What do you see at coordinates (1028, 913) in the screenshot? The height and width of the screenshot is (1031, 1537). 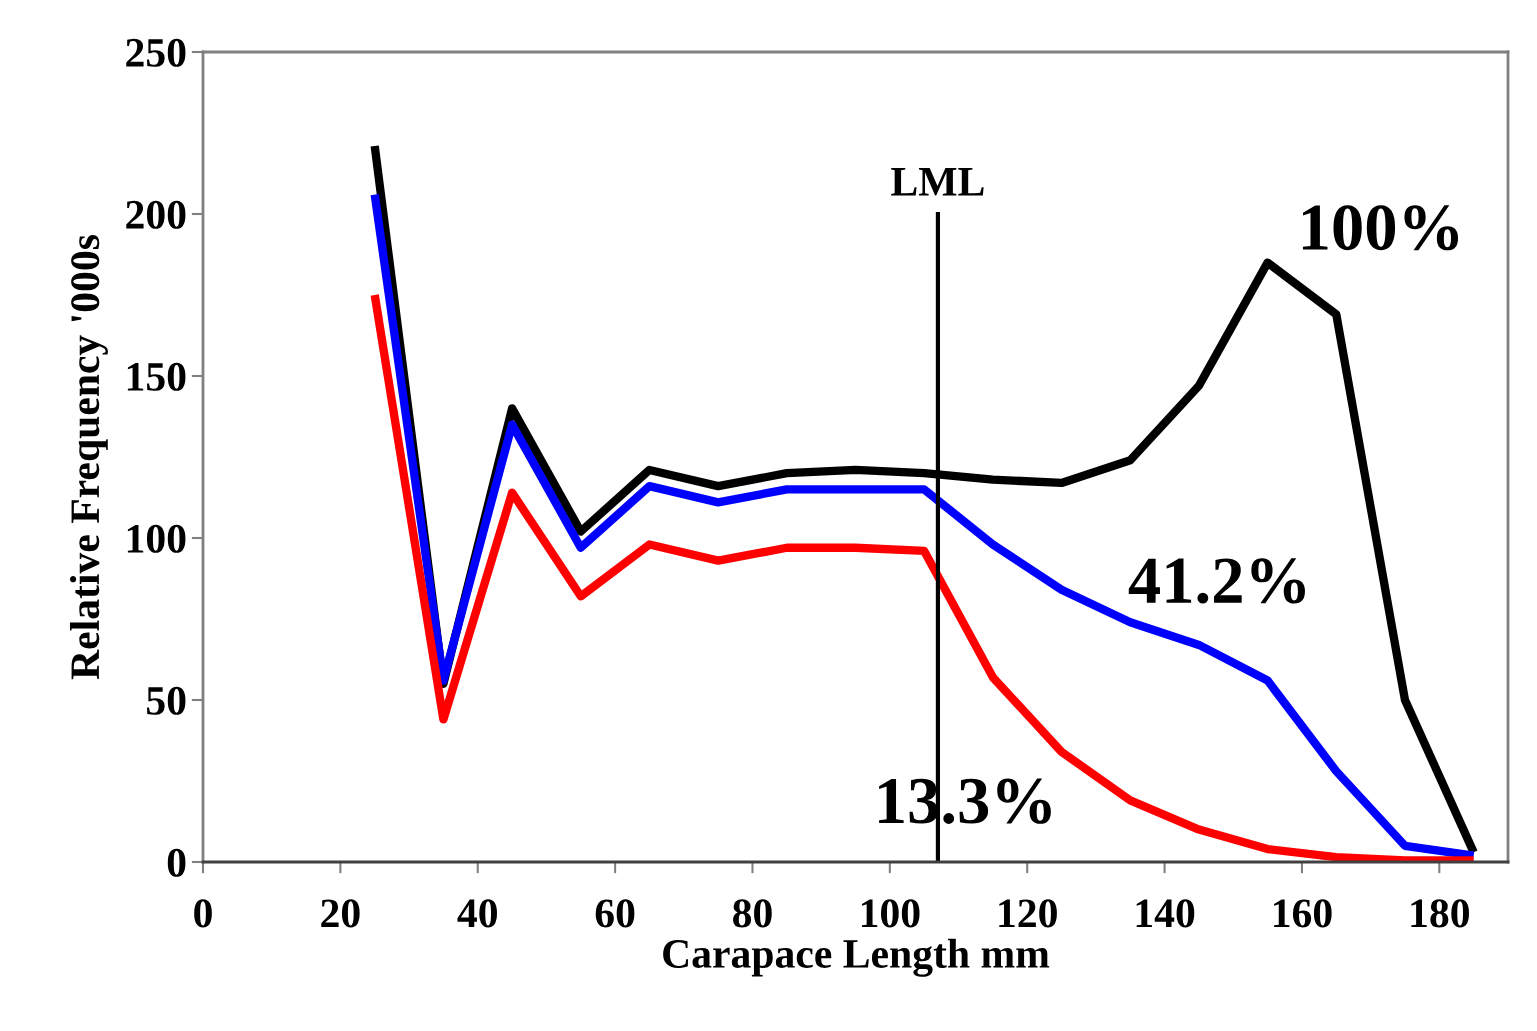 I see `x-tick-label: 120` at bounding box center [1028, 913].